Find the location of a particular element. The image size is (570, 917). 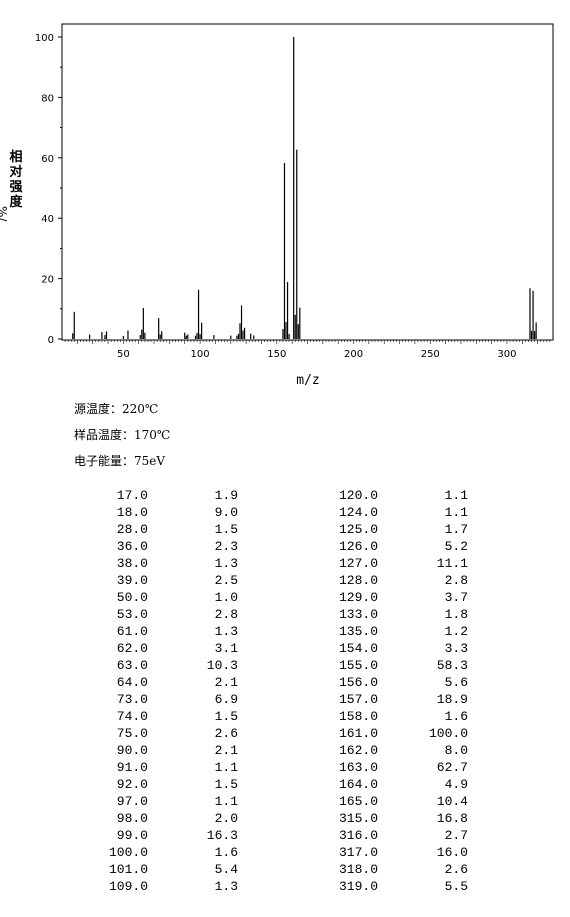

peak-mz: 91.0 is located at coordinates (132, 767).